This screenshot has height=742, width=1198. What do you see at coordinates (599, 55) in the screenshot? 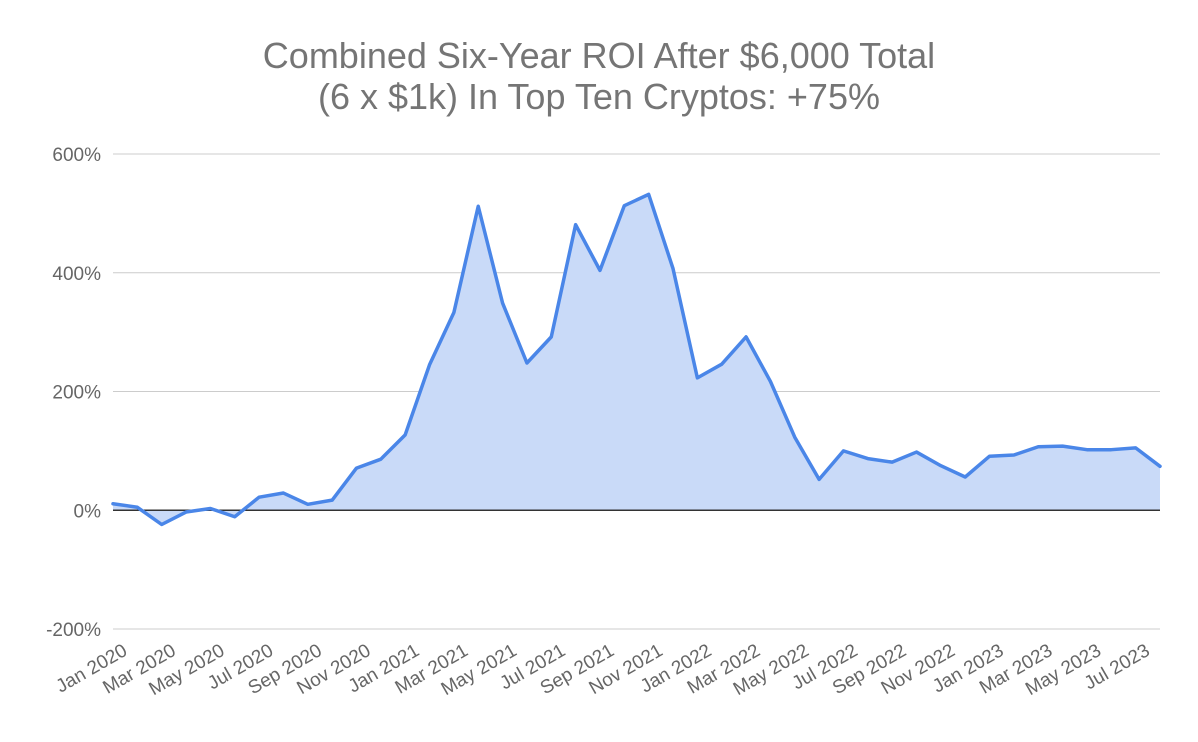
I see `chart-title-line-1: Combined Six-Year ROI After $6,000 Total` at bounding box center [599, 55].